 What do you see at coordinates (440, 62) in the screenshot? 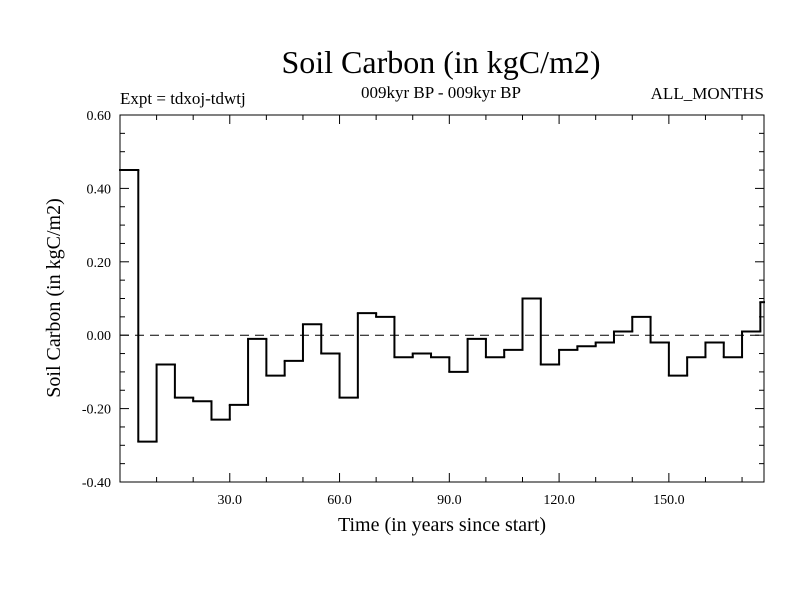
I see `chart-title: Soil Carbon (in kgC/m2)` at bounding box center [440, 62].